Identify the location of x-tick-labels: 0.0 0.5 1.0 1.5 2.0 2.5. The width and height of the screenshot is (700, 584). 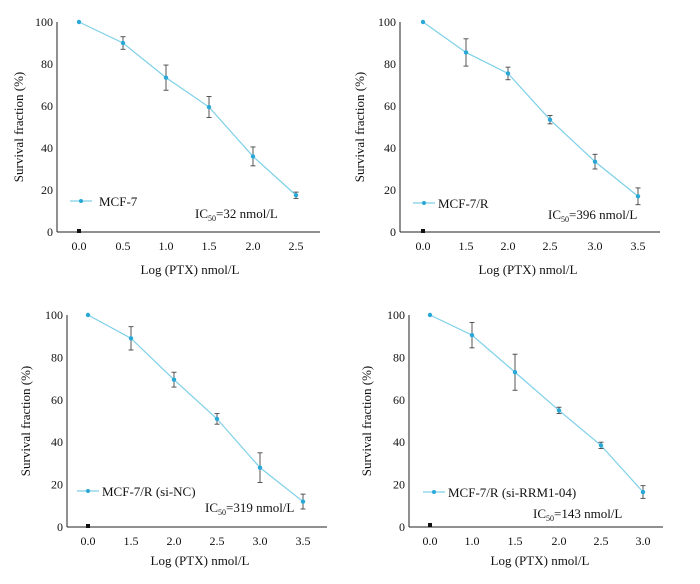
(188, 246).